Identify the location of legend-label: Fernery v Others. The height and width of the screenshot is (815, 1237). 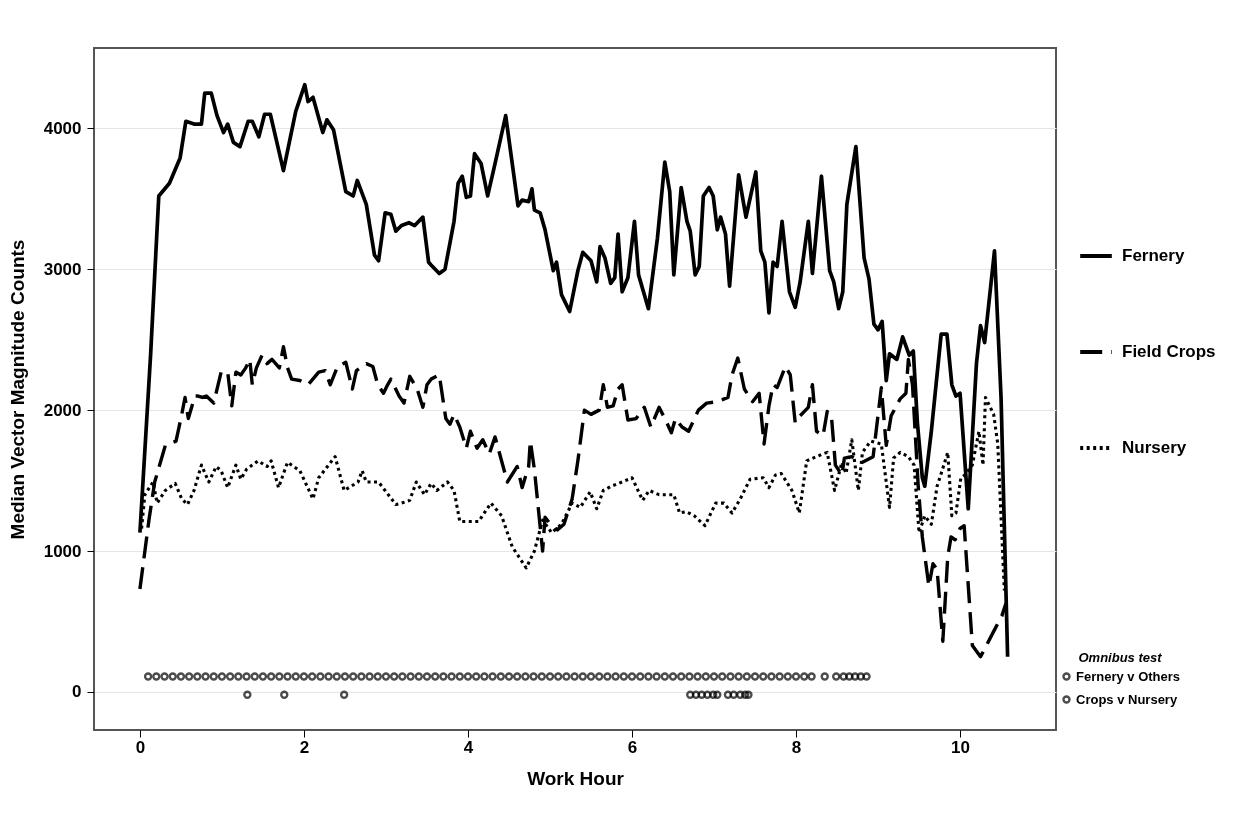
(1128, 676).